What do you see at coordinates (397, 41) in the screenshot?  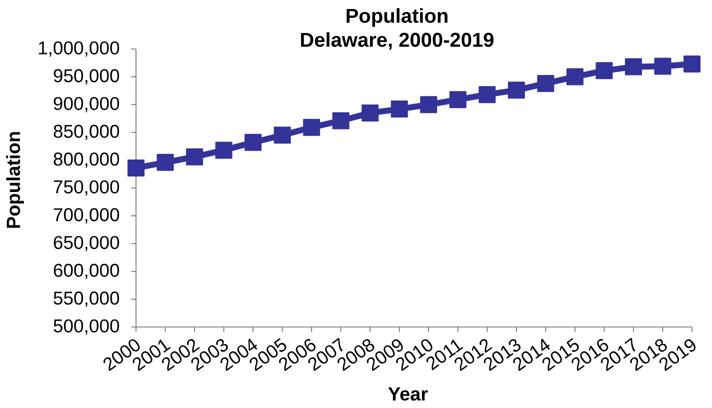 I see `chart-subtitle: Delaware, 2000-2019` at bounding box center [397, 41].